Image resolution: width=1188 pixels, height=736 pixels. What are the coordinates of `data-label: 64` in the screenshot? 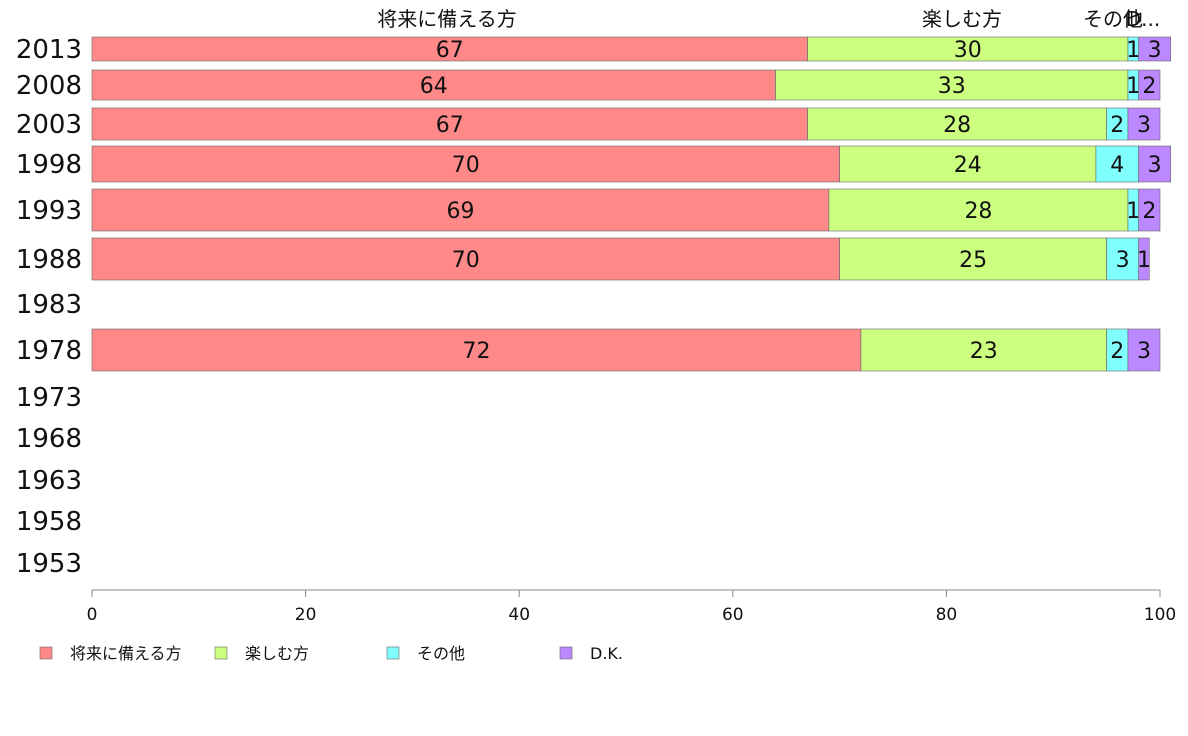 It's located at (434, 86).